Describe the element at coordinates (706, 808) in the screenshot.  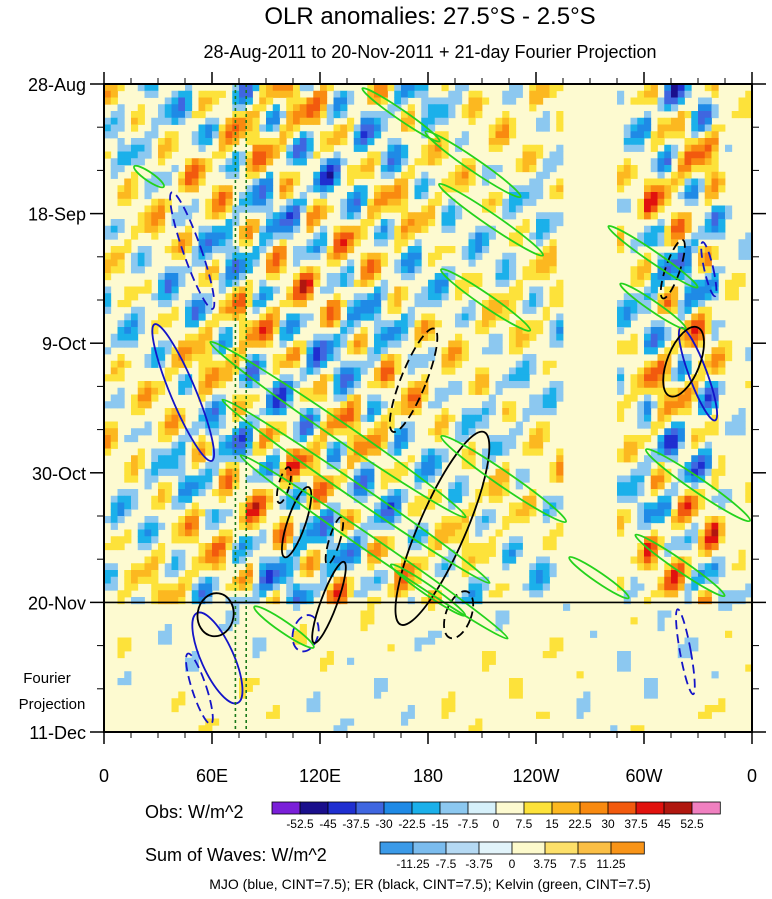
I see `obs-swatch` at that location.